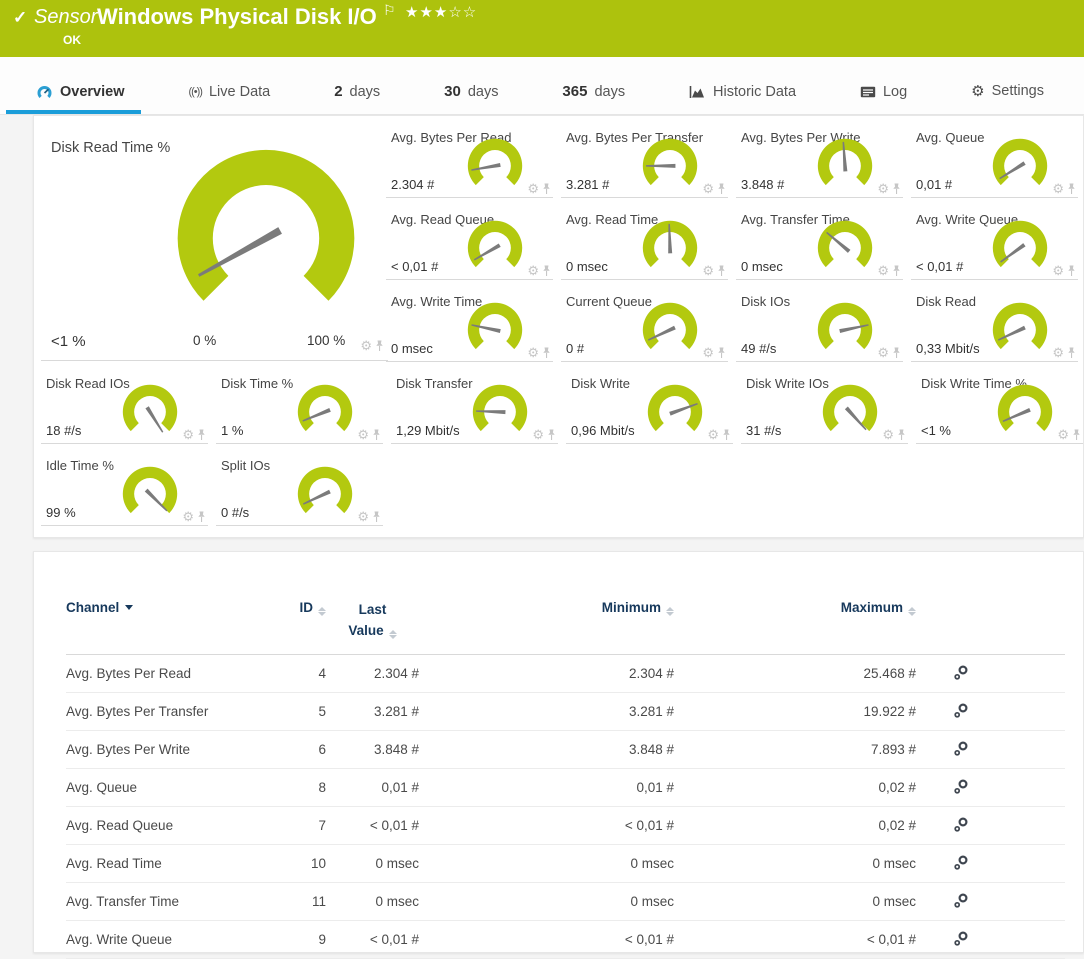 The height and width of the screenshot is (959, 1084). Describe the element at coordinates (137, 711) in the screenshot. I see `channel-name: Avg. Bytes Per Transfer` at that location.